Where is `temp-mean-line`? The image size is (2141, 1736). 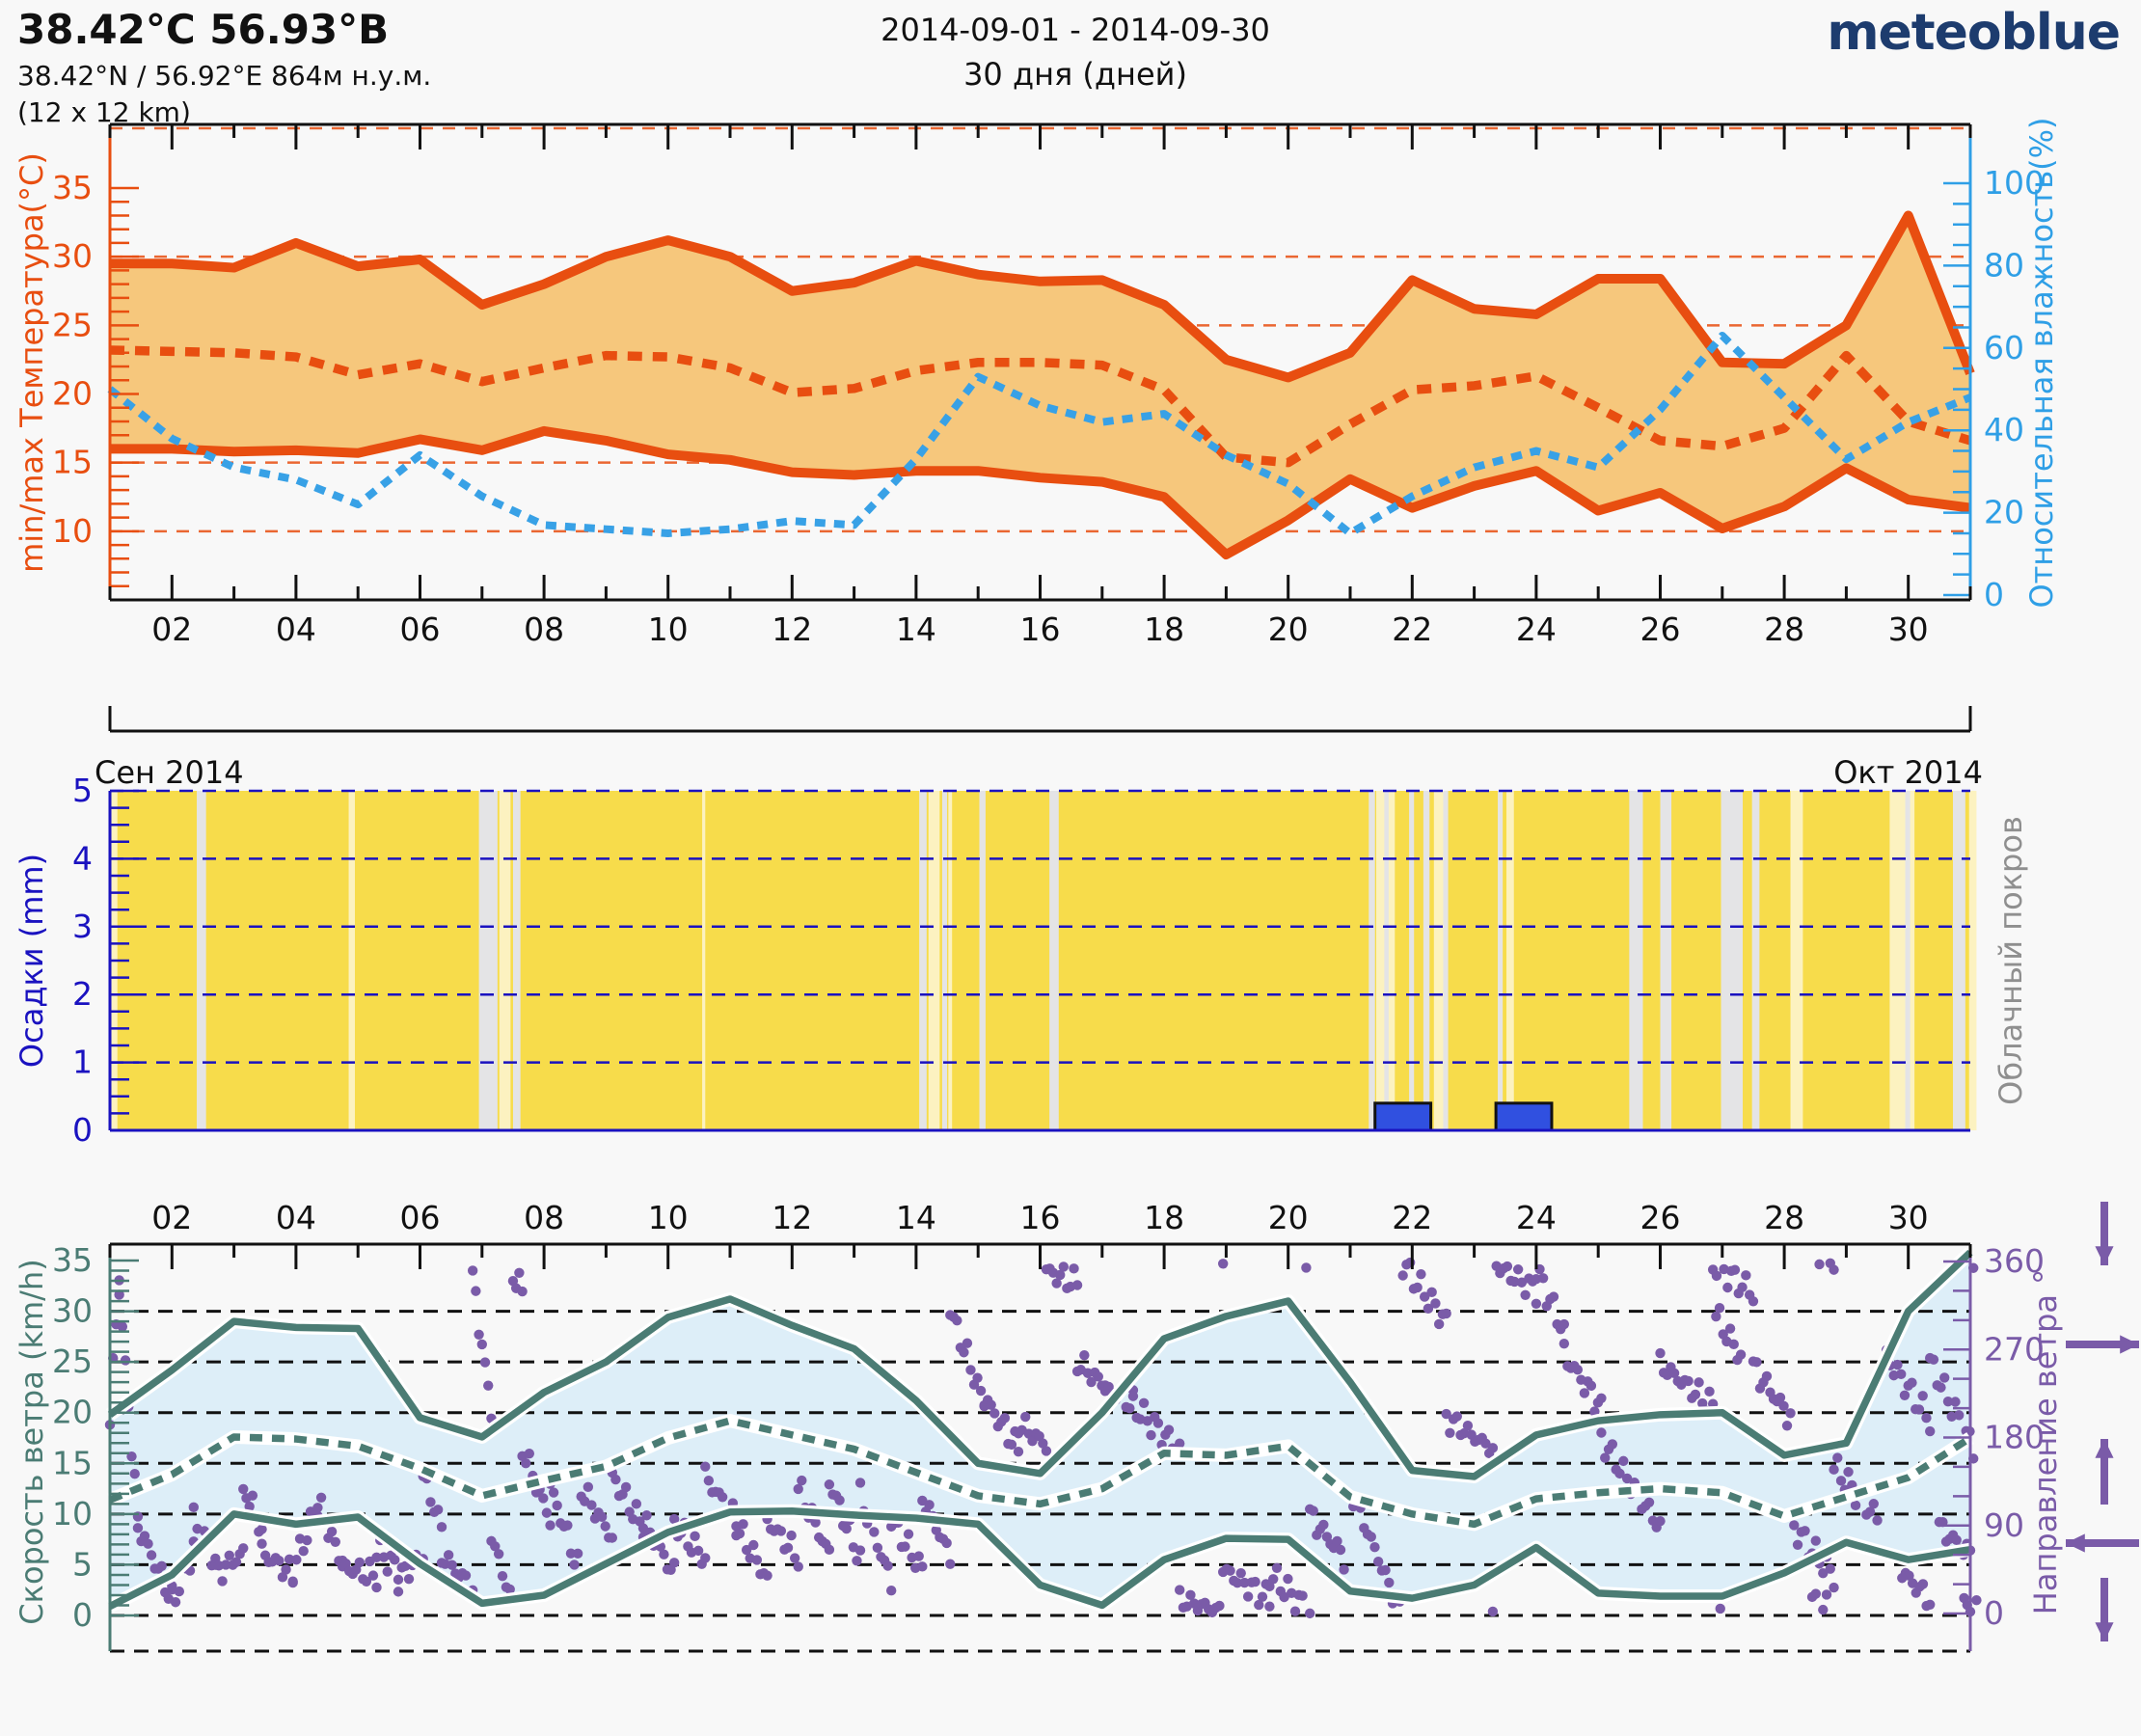
temp-mean-line is located at coordinates (1040, 406).